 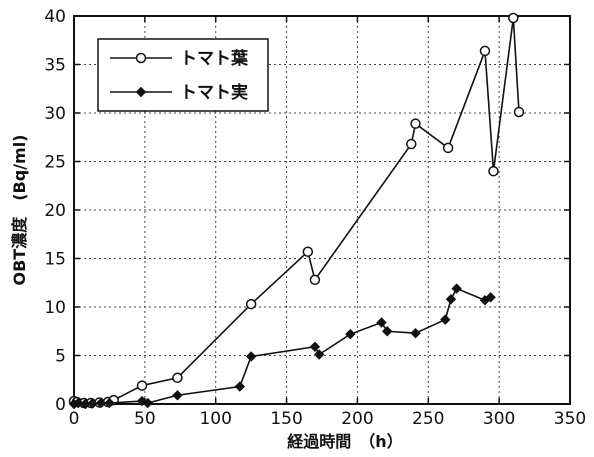 What do you see at coordinates (60, 357) in the screenshot?
I see `y-tick-label: 5` at bounding box center [60, 357].